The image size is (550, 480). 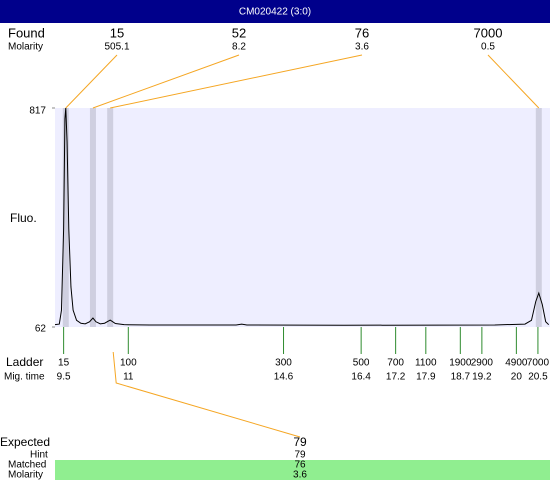 I want to click on ladder-size: 15, so click(x=64, y=363).